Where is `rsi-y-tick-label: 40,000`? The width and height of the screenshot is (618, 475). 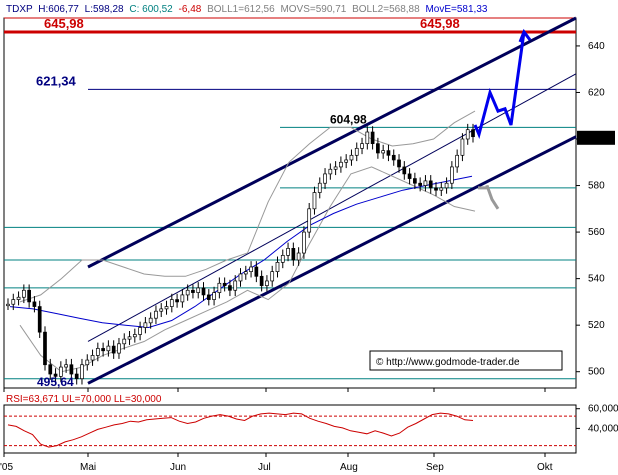 rsi-y-tick-label: 40,000 is located at coordinates (603, 428).